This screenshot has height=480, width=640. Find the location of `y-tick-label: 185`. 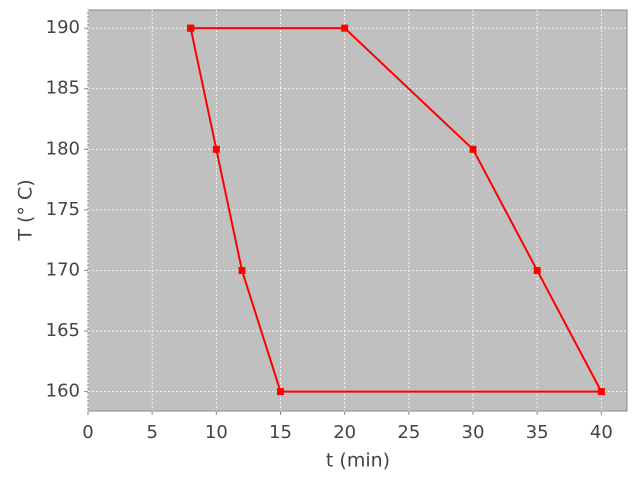

y-tick-label: 185 is located at coordinates (63, 88).